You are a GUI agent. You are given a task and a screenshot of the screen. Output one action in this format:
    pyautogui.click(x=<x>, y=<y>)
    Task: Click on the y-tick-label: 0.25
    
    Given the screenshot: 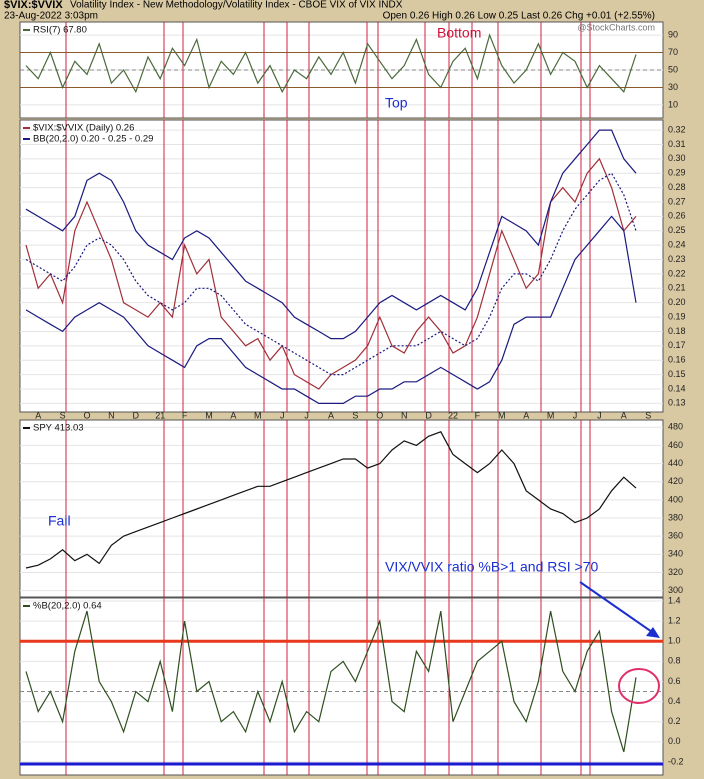 What is the action you would take?
    pyautogui.click(x=677, y=230)
    